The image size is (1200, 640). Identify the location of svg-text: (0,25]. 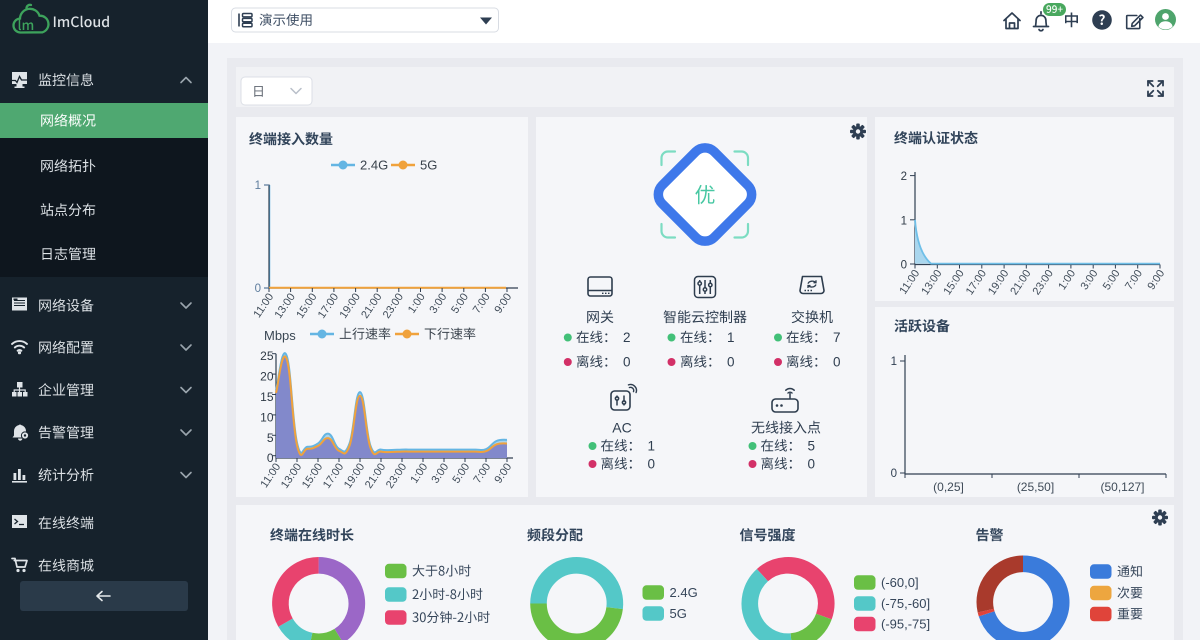
(948, 487).